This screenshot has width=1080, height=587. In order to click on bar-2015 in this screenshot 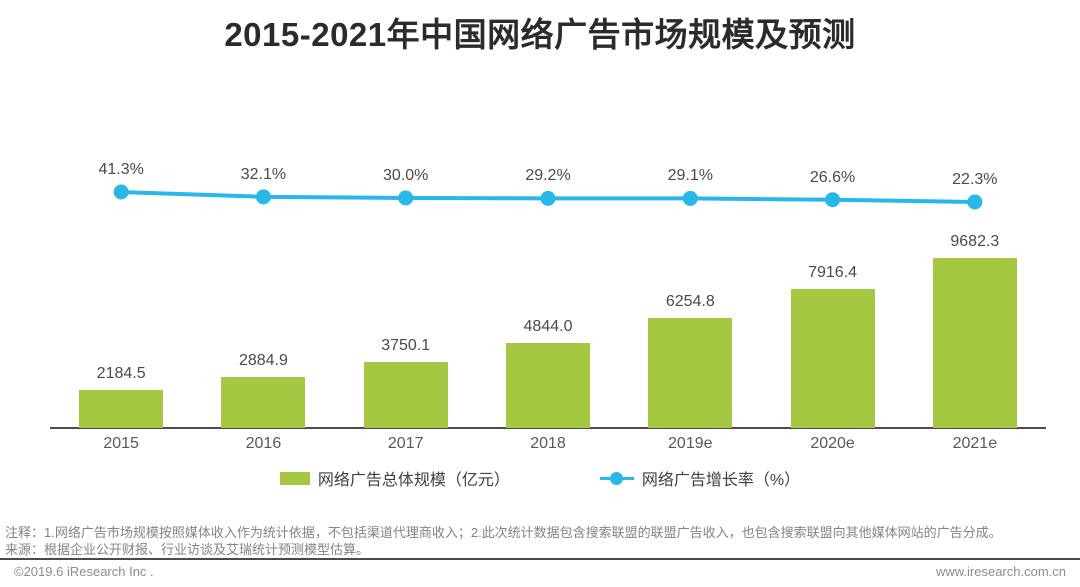, I will do `click(121, 409)`.